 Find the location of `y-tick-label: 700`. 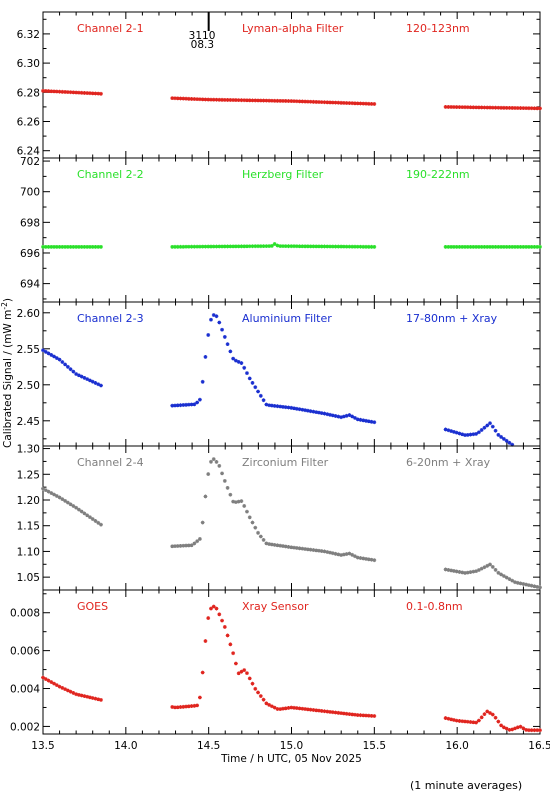

y-tick-label: 700 is located at coordinates (30, 193).